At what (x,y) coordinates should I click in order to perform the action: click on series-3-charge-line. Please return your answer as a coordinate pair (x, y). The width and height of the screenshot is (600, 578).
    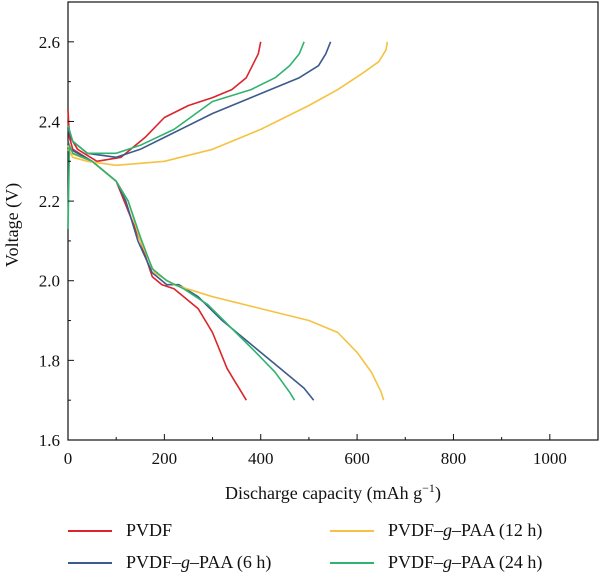
    Looking at the image, I should click on (186, 98).